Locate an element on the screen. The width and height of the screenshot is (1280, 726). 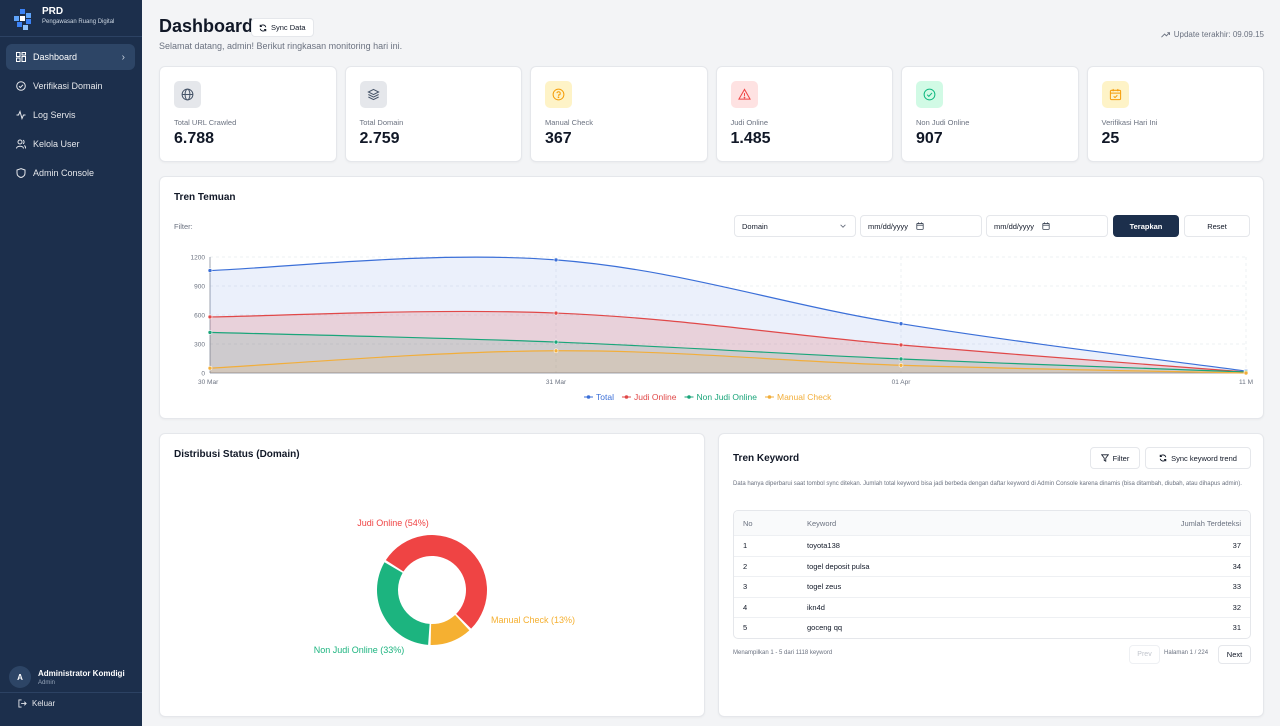
sidebar-item-verifikasi-domain: Verifikasi Domain is located at coordinates (70, 86).